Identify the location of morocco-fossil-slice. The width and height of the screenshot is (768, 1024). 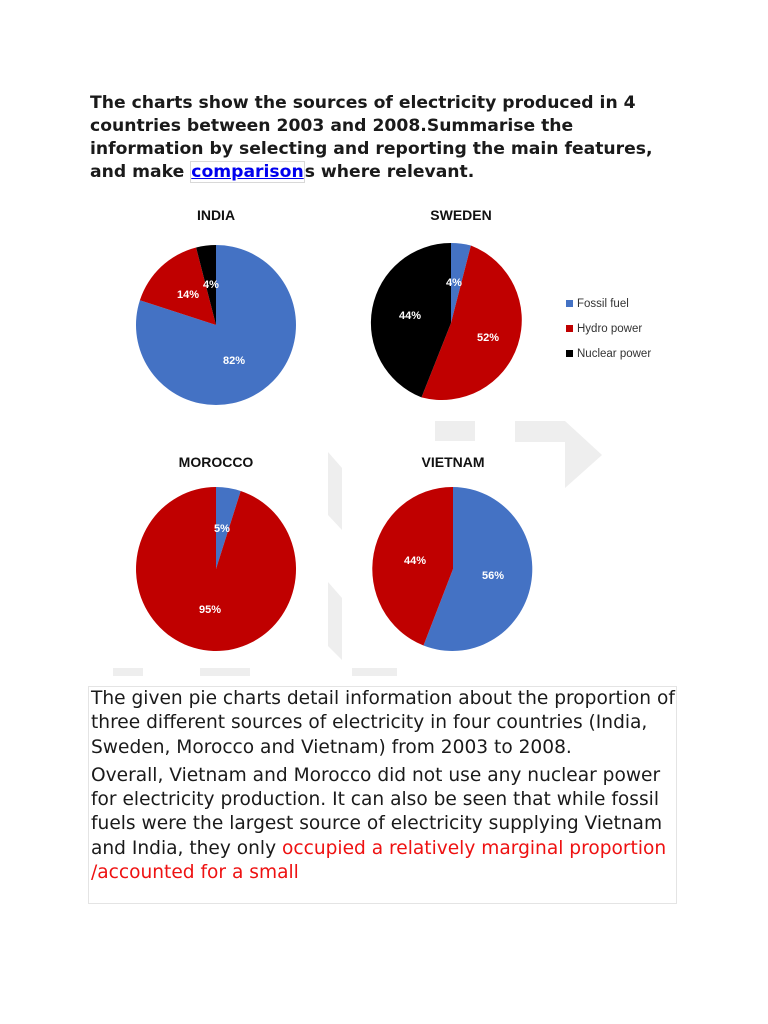
(228, 528).